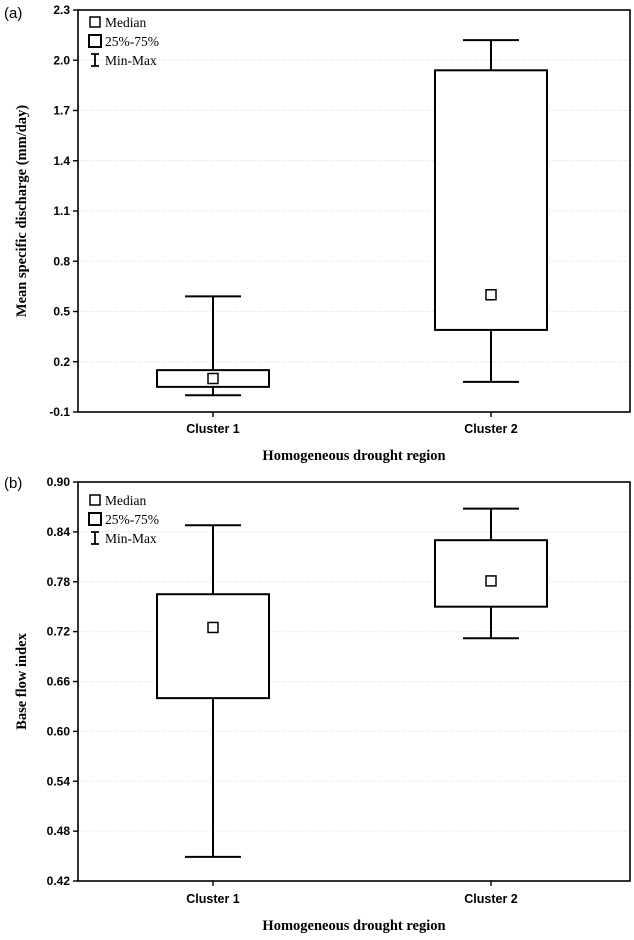 Image resolution: width=634 pixels, height=940 pixels. Describe the element at coordinates (59, 532) in the screenshot. I see `y-tick-label: 0.84` at that location.